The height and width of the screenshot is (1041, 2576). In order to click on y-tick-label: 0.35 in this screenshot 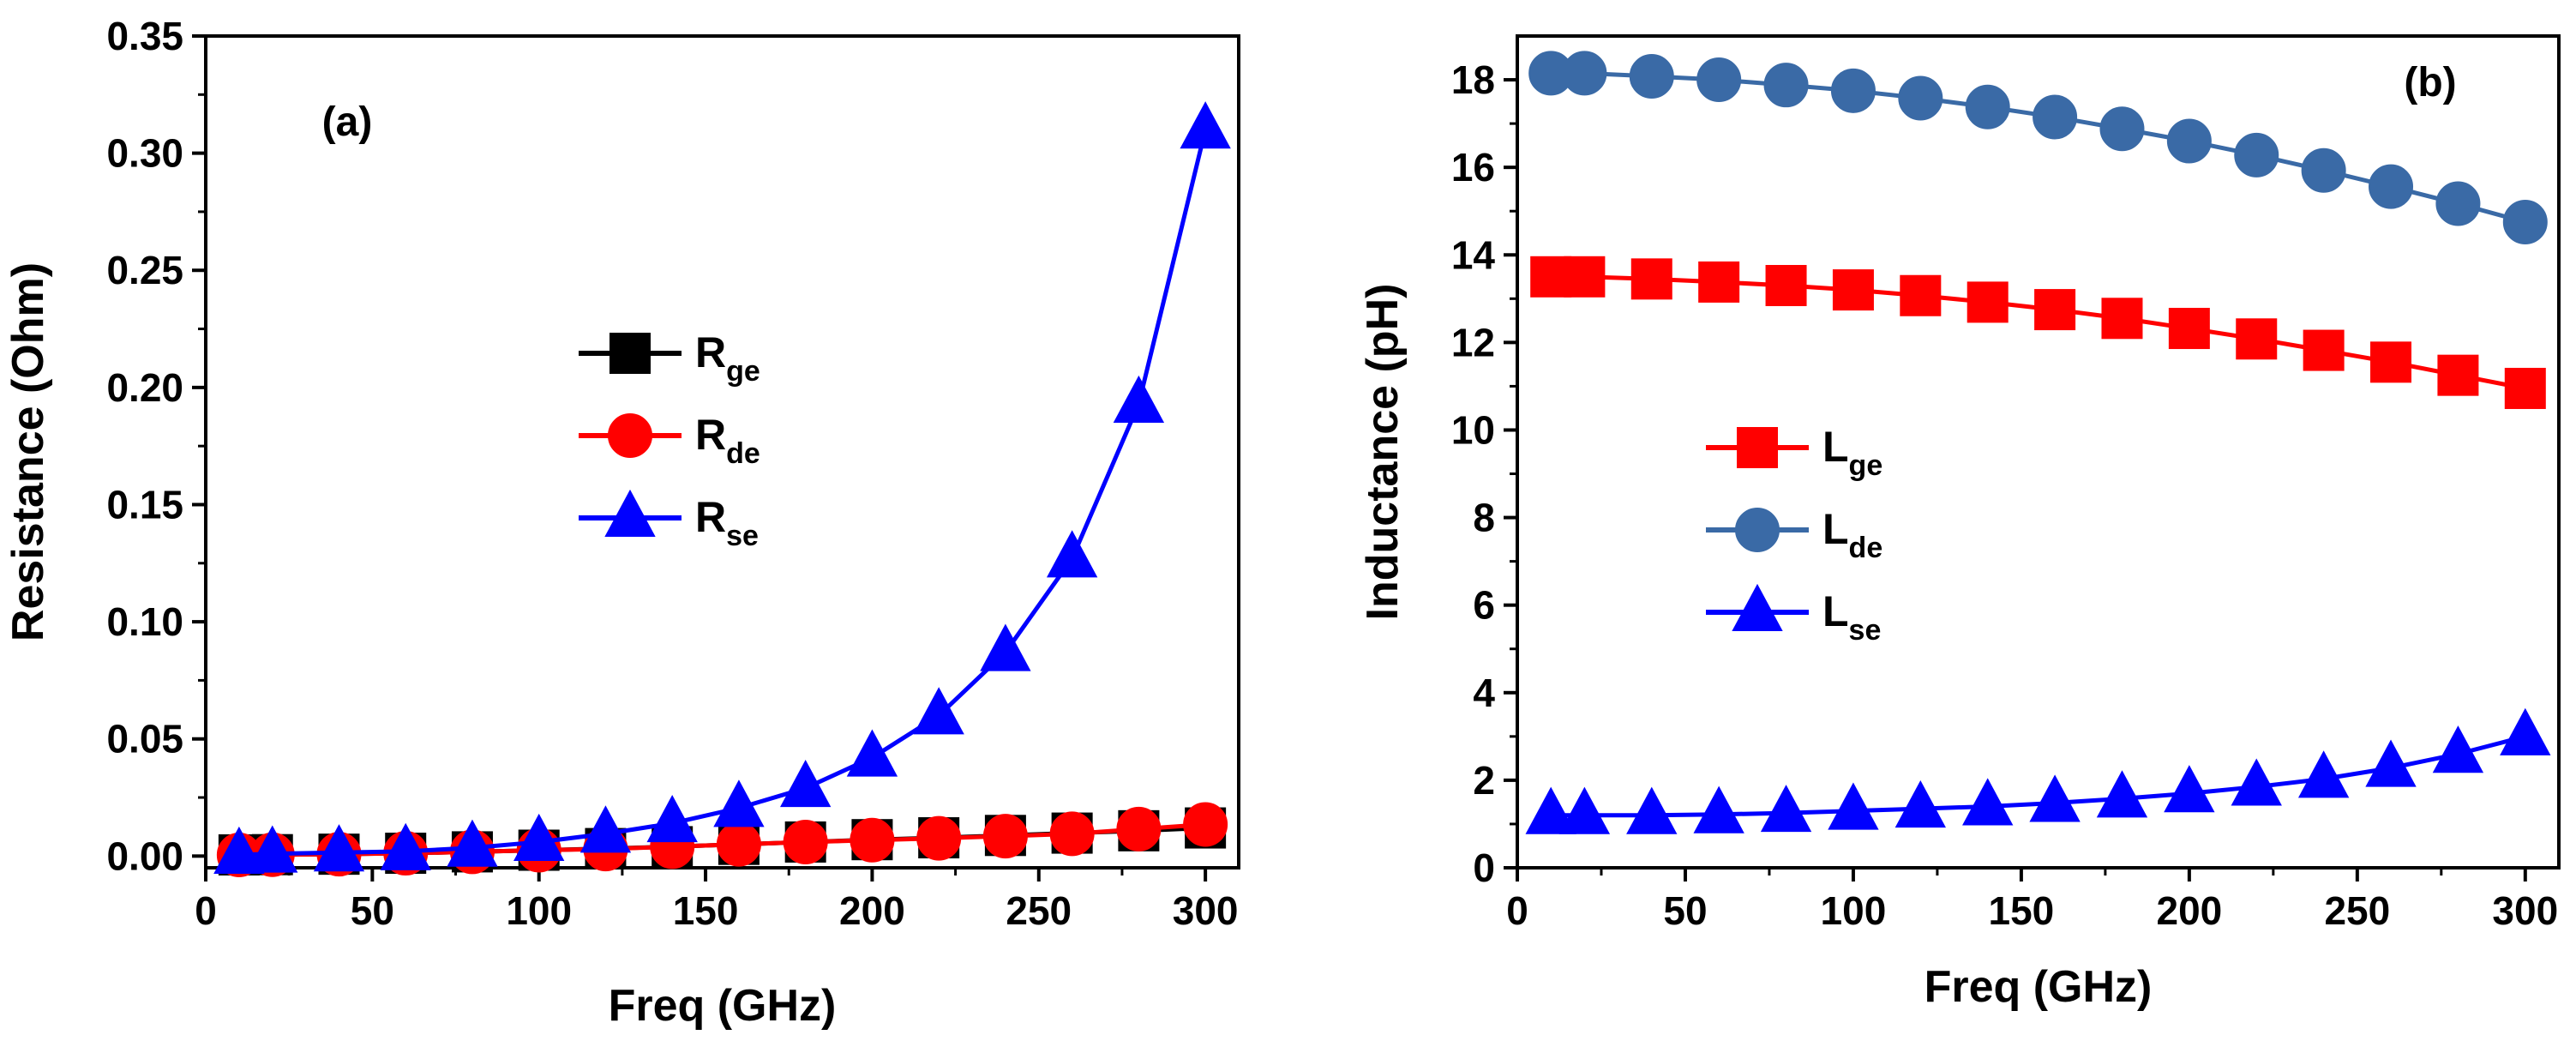, I will do `click(144, 36)`.